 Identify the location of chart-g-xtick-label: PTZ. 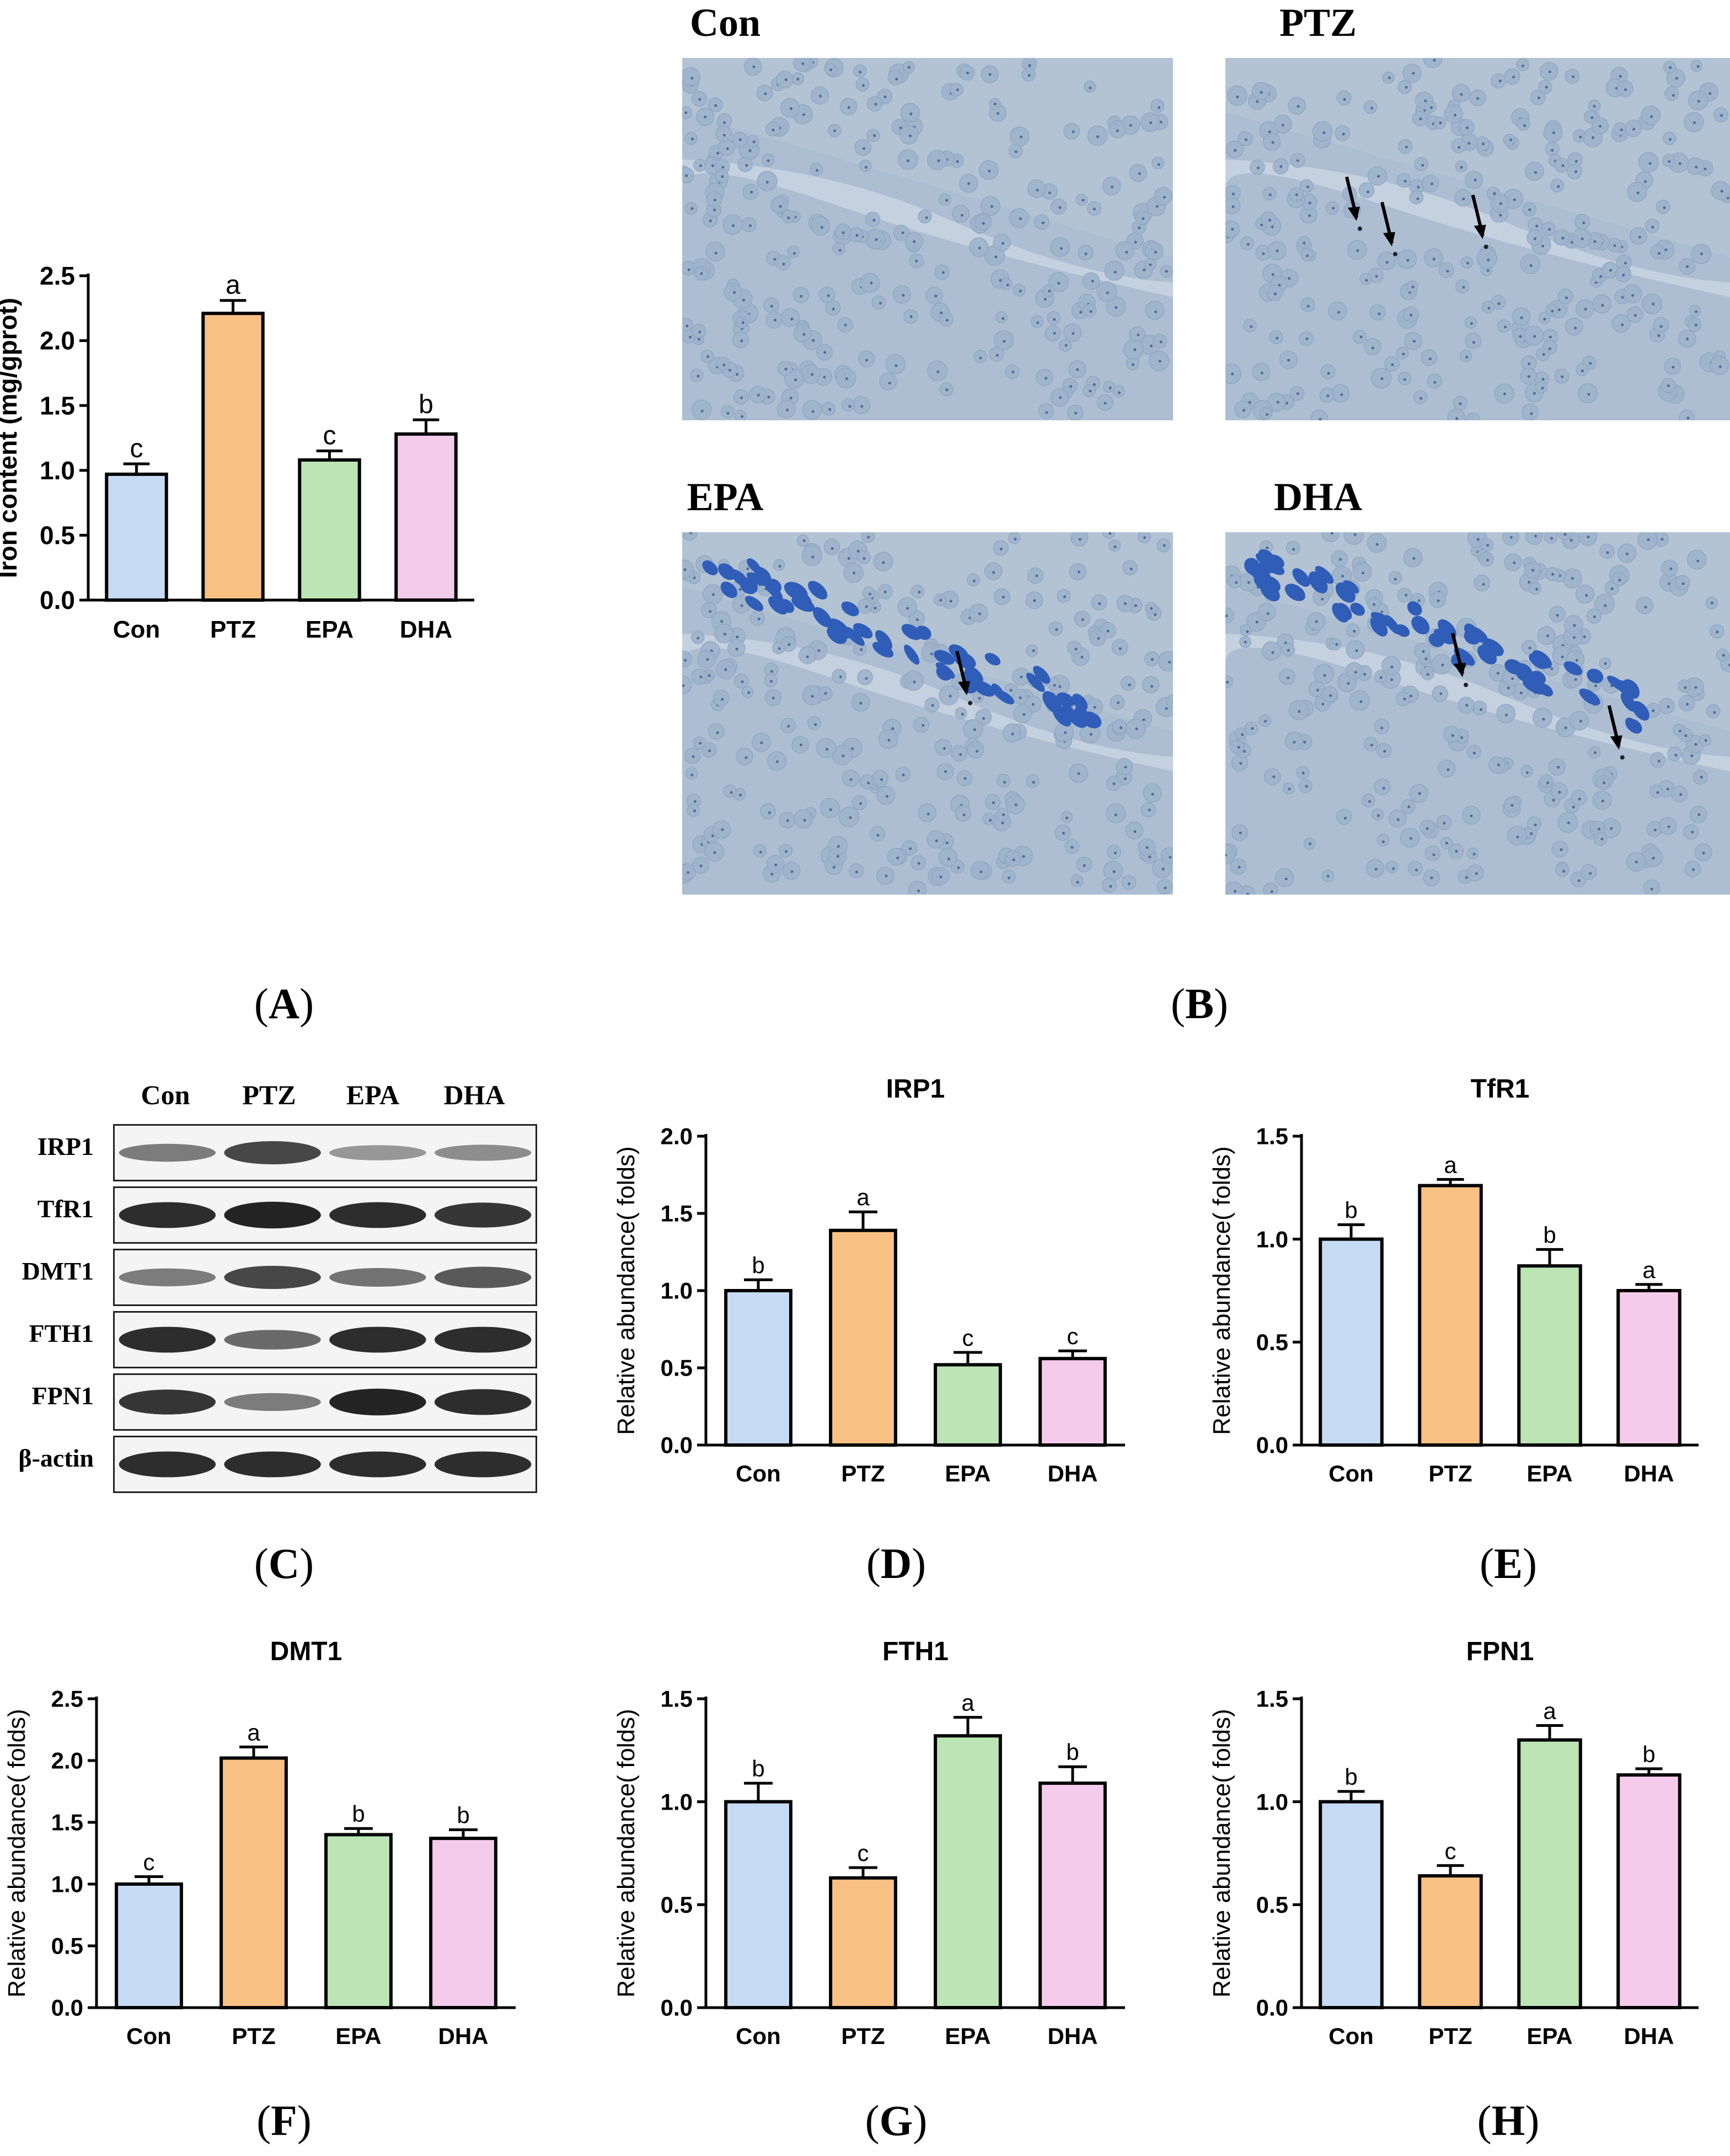
(863, 2036).